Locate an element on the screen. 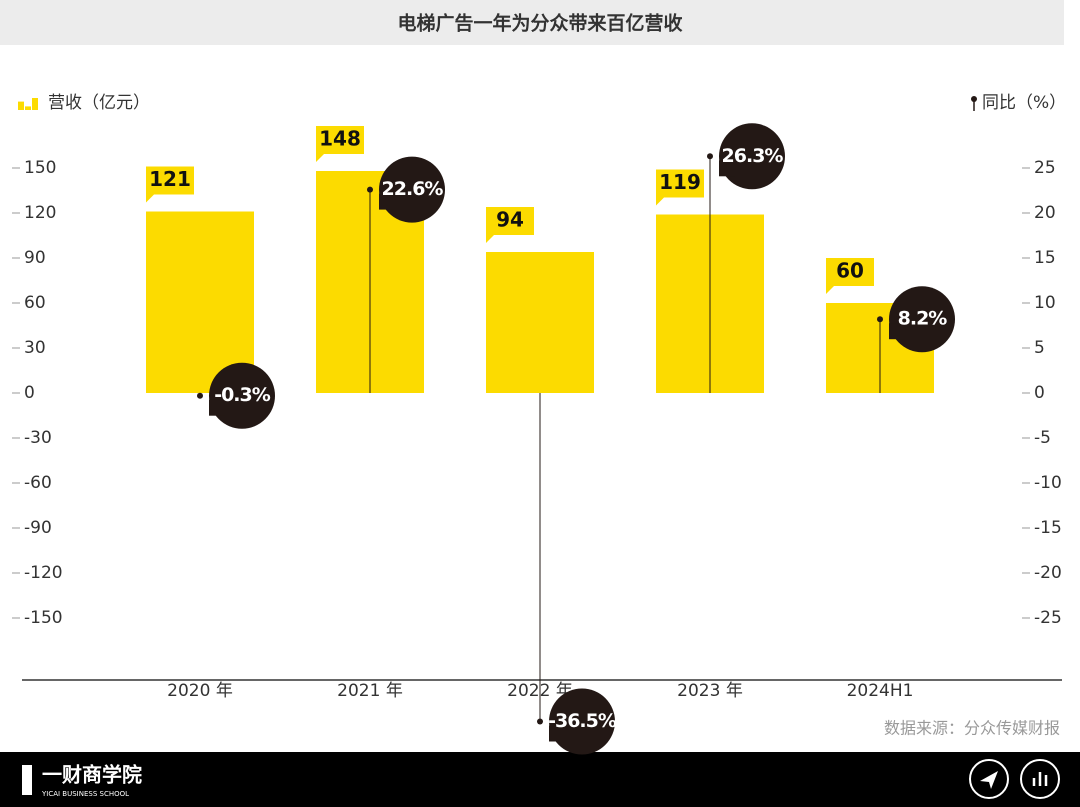 Image resolution: width=1080 pixels, height=807 pixels. chart-icon is located at coordinates (1040, 779).